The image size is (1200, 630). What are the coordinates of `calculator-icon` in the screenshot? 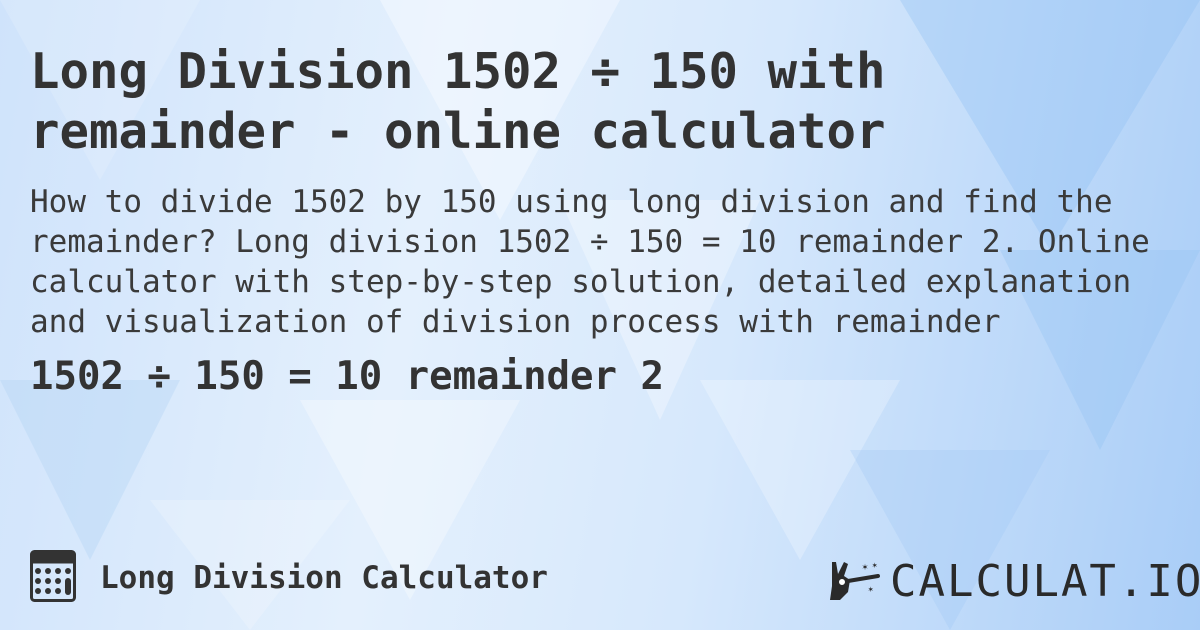 It's located at (53, 578).